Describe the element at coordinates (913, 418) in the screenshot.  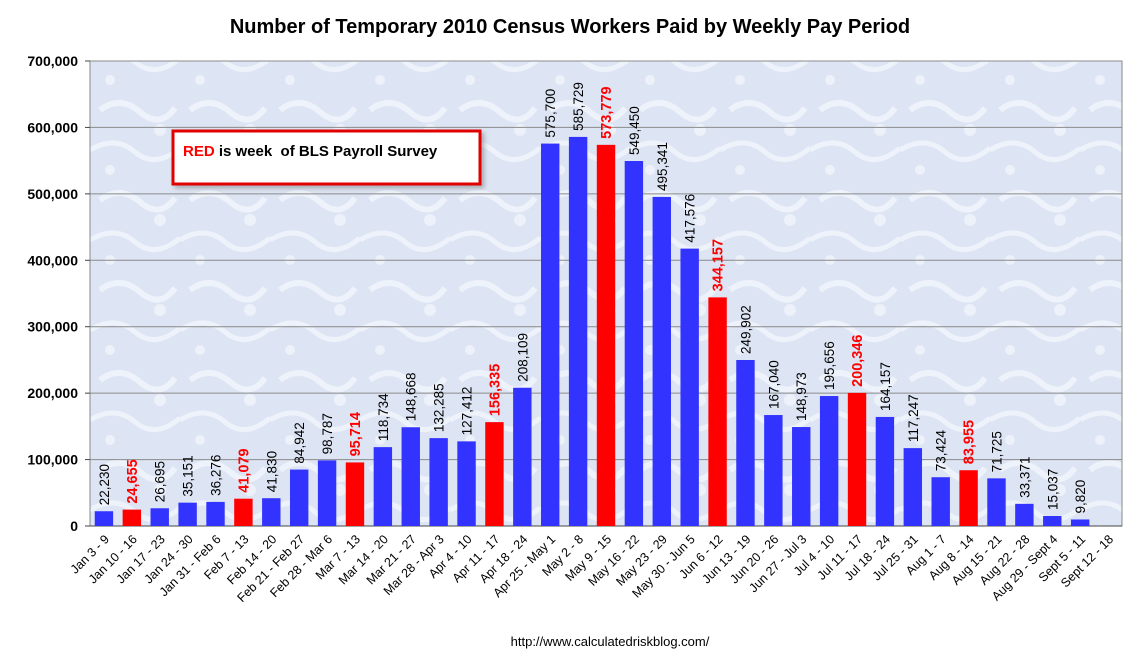
I see `bar-value-label: 117,247` at that location.